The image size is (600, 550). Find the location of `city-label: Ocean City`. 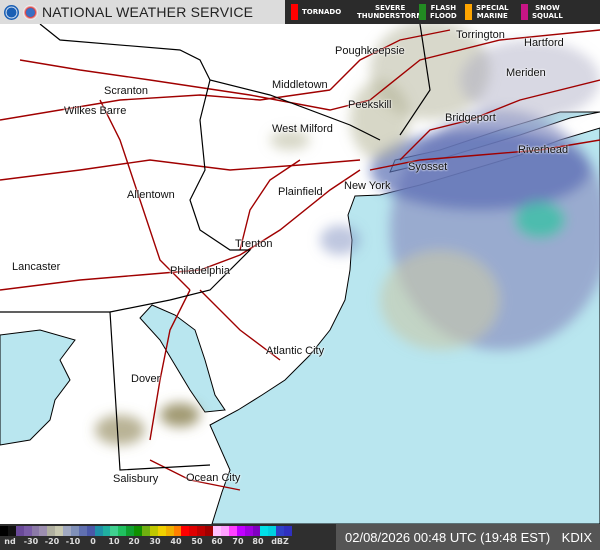

city-label: Ocean City is located at coordinates (213, 478).